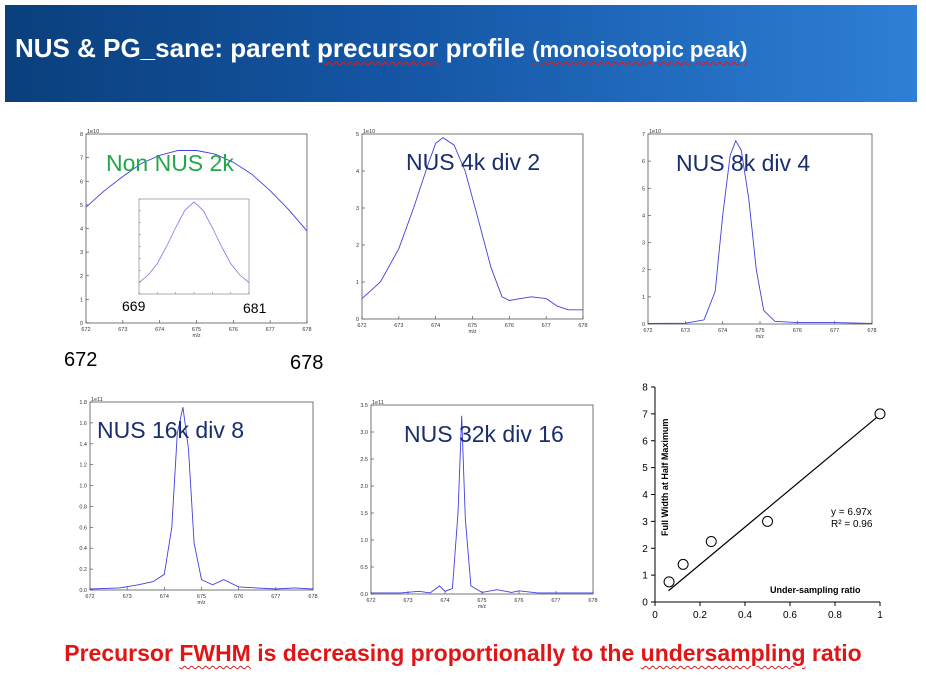 The image size is (926, 693). I want to click on scatter-y-tick-label: 8, so click(645, 388).